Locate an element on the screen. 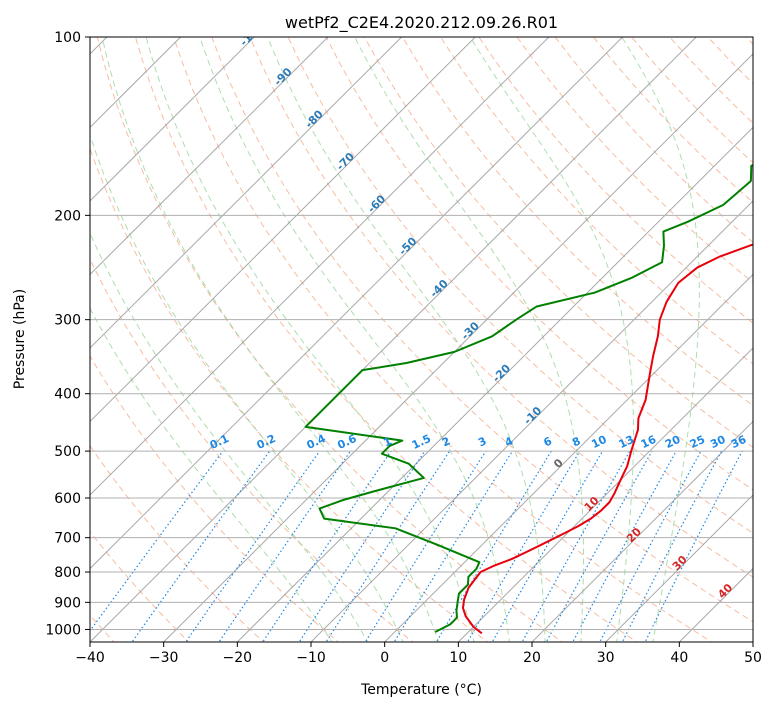 The width and height of the screenshot is (775, 708). y-tick-label: 700 is located at coordinates (67, 539).